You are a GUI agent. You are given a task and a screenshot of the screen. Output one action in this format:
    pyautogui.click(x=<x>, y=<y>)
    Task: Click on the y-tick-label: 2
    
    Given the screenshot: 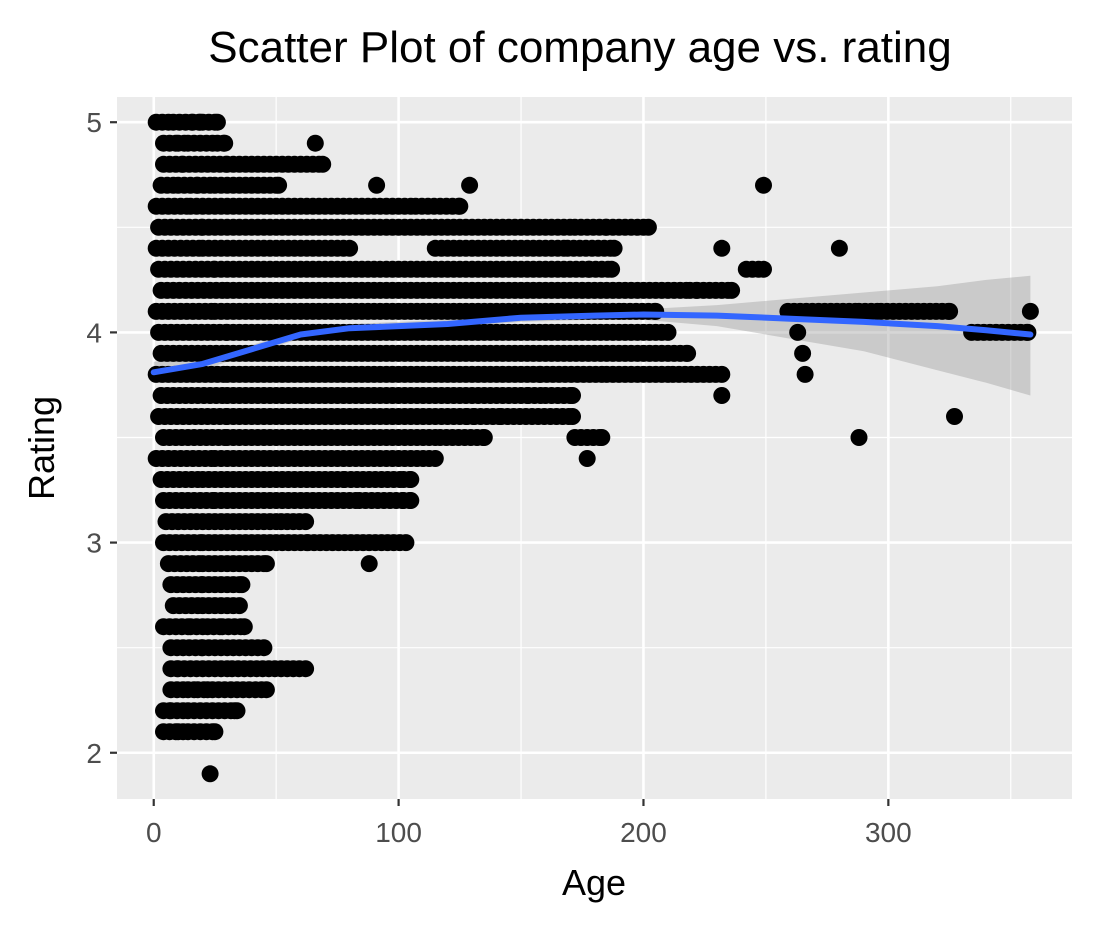 What is the action you would take?
    pyautogui.click(x=94, y=753)
    